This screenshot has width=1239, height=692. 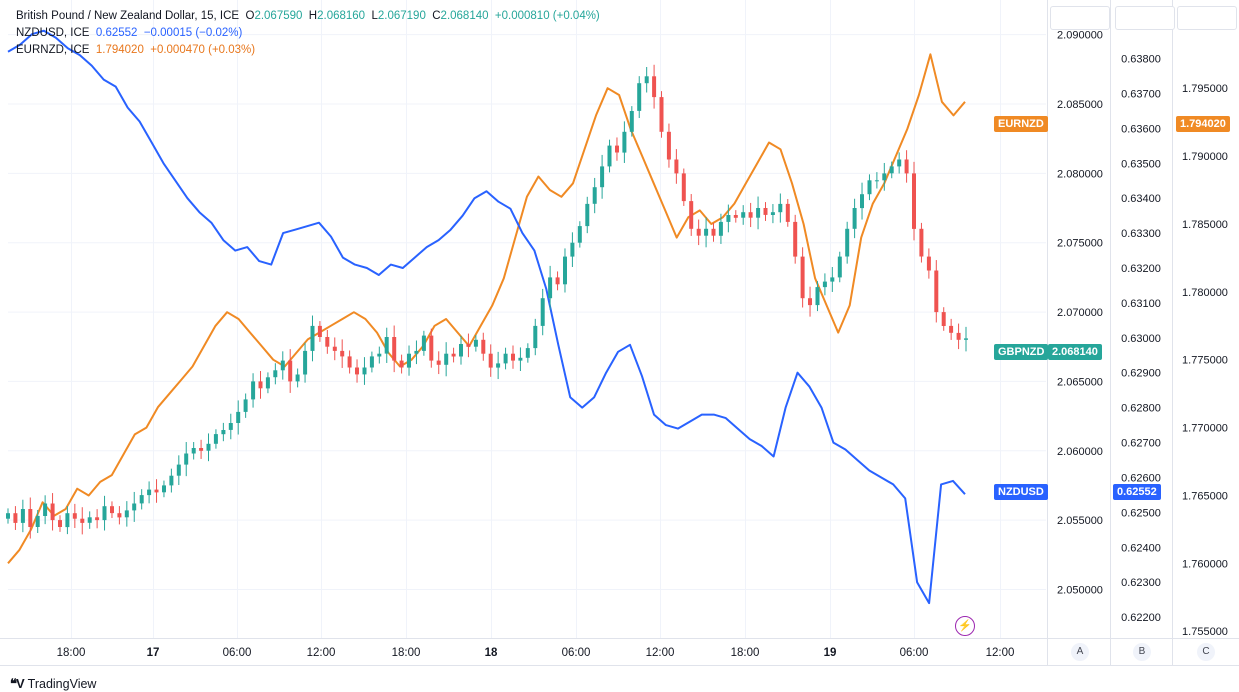 I want to click on y-tick-label-c: 1.765000, so click(x=1205, y=496).